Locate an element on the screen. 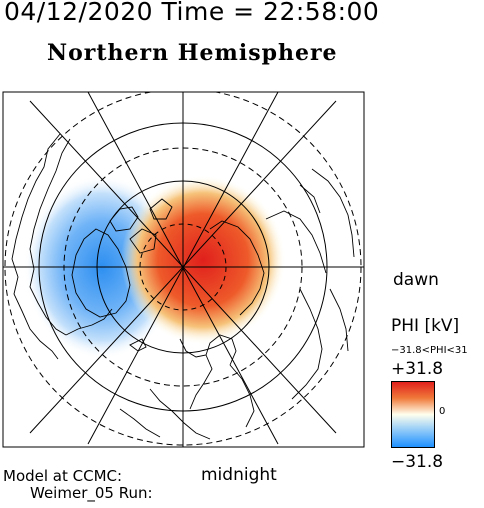 Image resolution: width=484 pixels, height=508 pixels. colorbar-max-label: +31.8 is located at coordinates (417, 369).